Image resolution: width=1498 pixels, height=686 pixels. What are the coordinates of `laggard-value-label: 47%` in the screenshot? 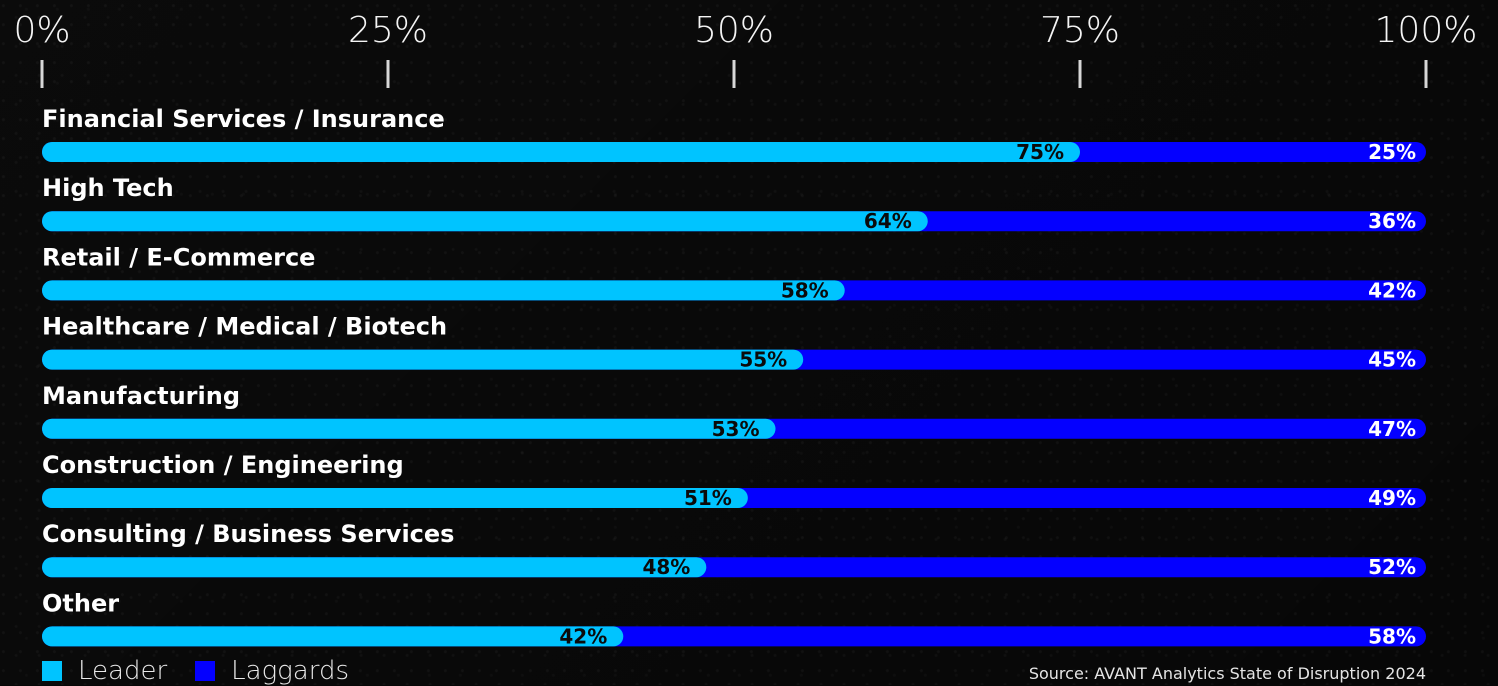 It's located at (1392, 429).